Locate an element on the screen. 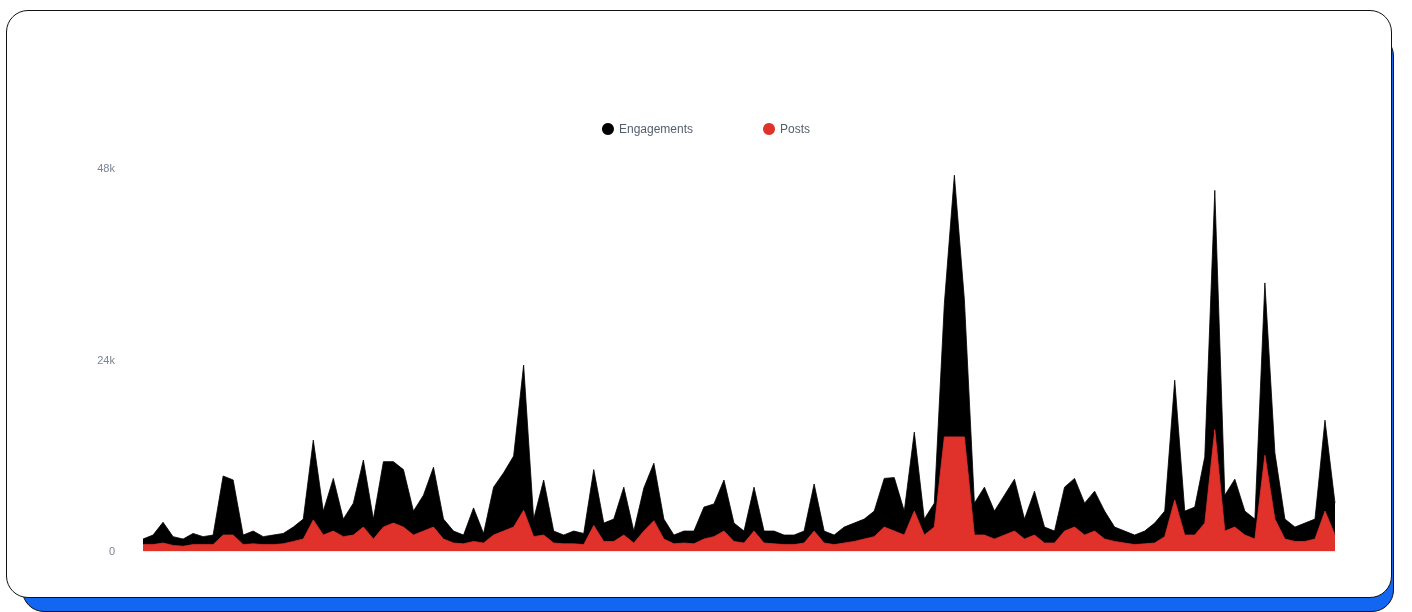 Image resolution: width=1412 pixels, height=612 pixels. legend-label: Engagements is located at coordinates (656, 129).